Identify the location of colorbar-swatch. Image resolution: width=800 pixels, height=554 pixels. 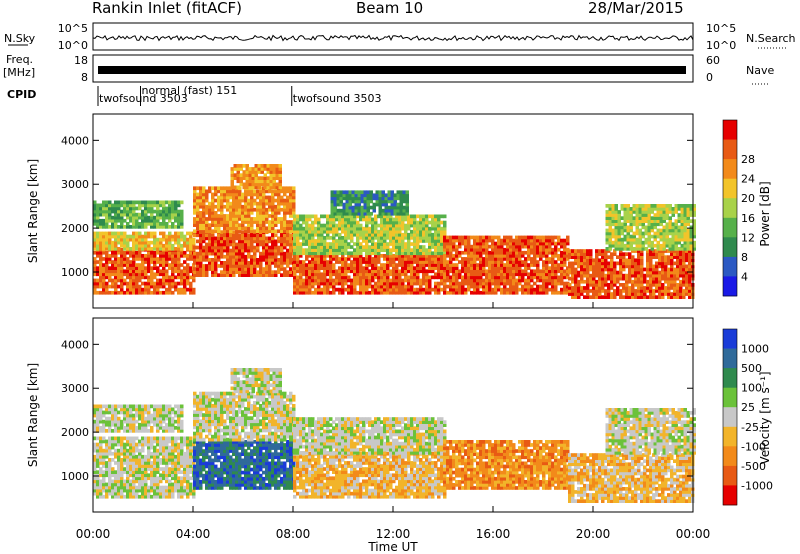
(730, 169).